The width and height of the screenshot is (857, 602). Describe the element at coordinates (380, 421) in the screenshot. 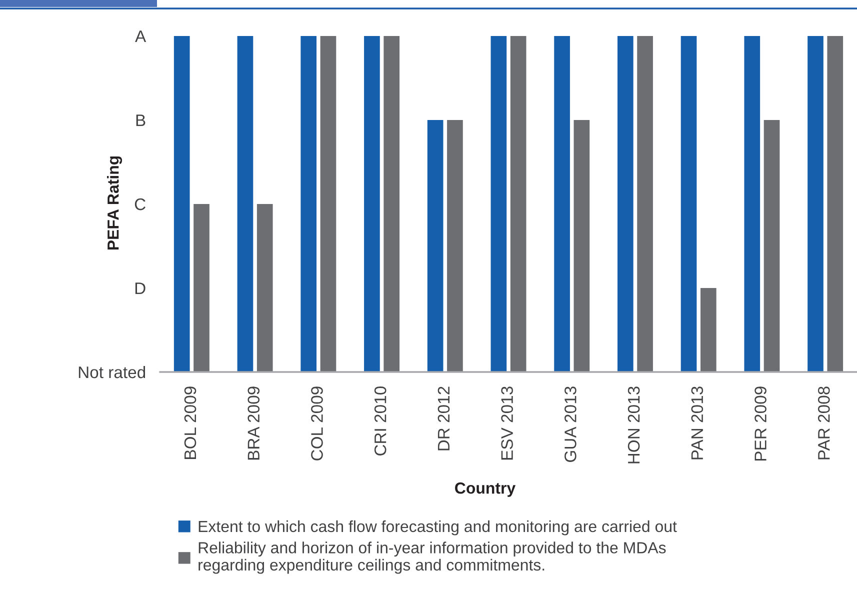

I see `x-tick-label: CRI 2010` at that location.